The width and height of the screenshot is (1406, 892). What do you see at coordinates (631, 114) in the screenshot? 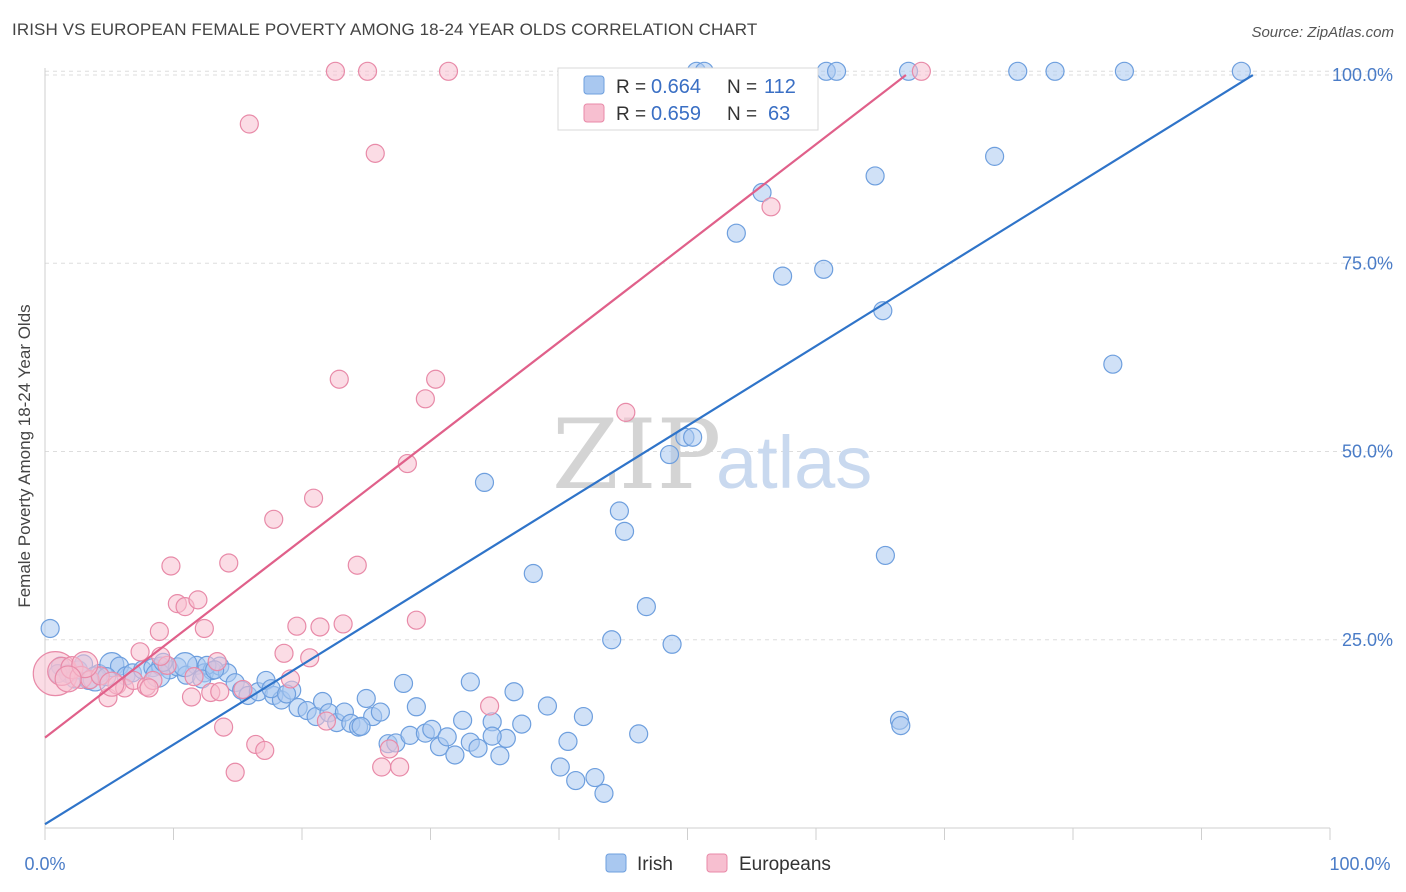
I see `legend-europeans-r-label: R =` at bounding box center [631, 114].